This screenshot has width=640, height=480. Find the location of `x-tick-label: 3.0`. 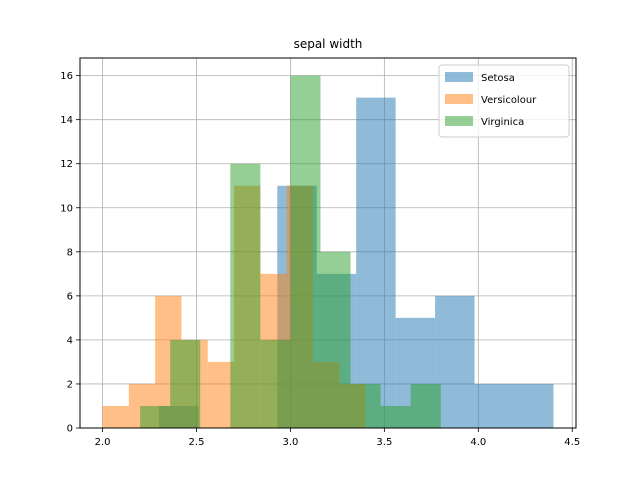

x-tick-label: 3.0 is located at coordinates (290, 442).